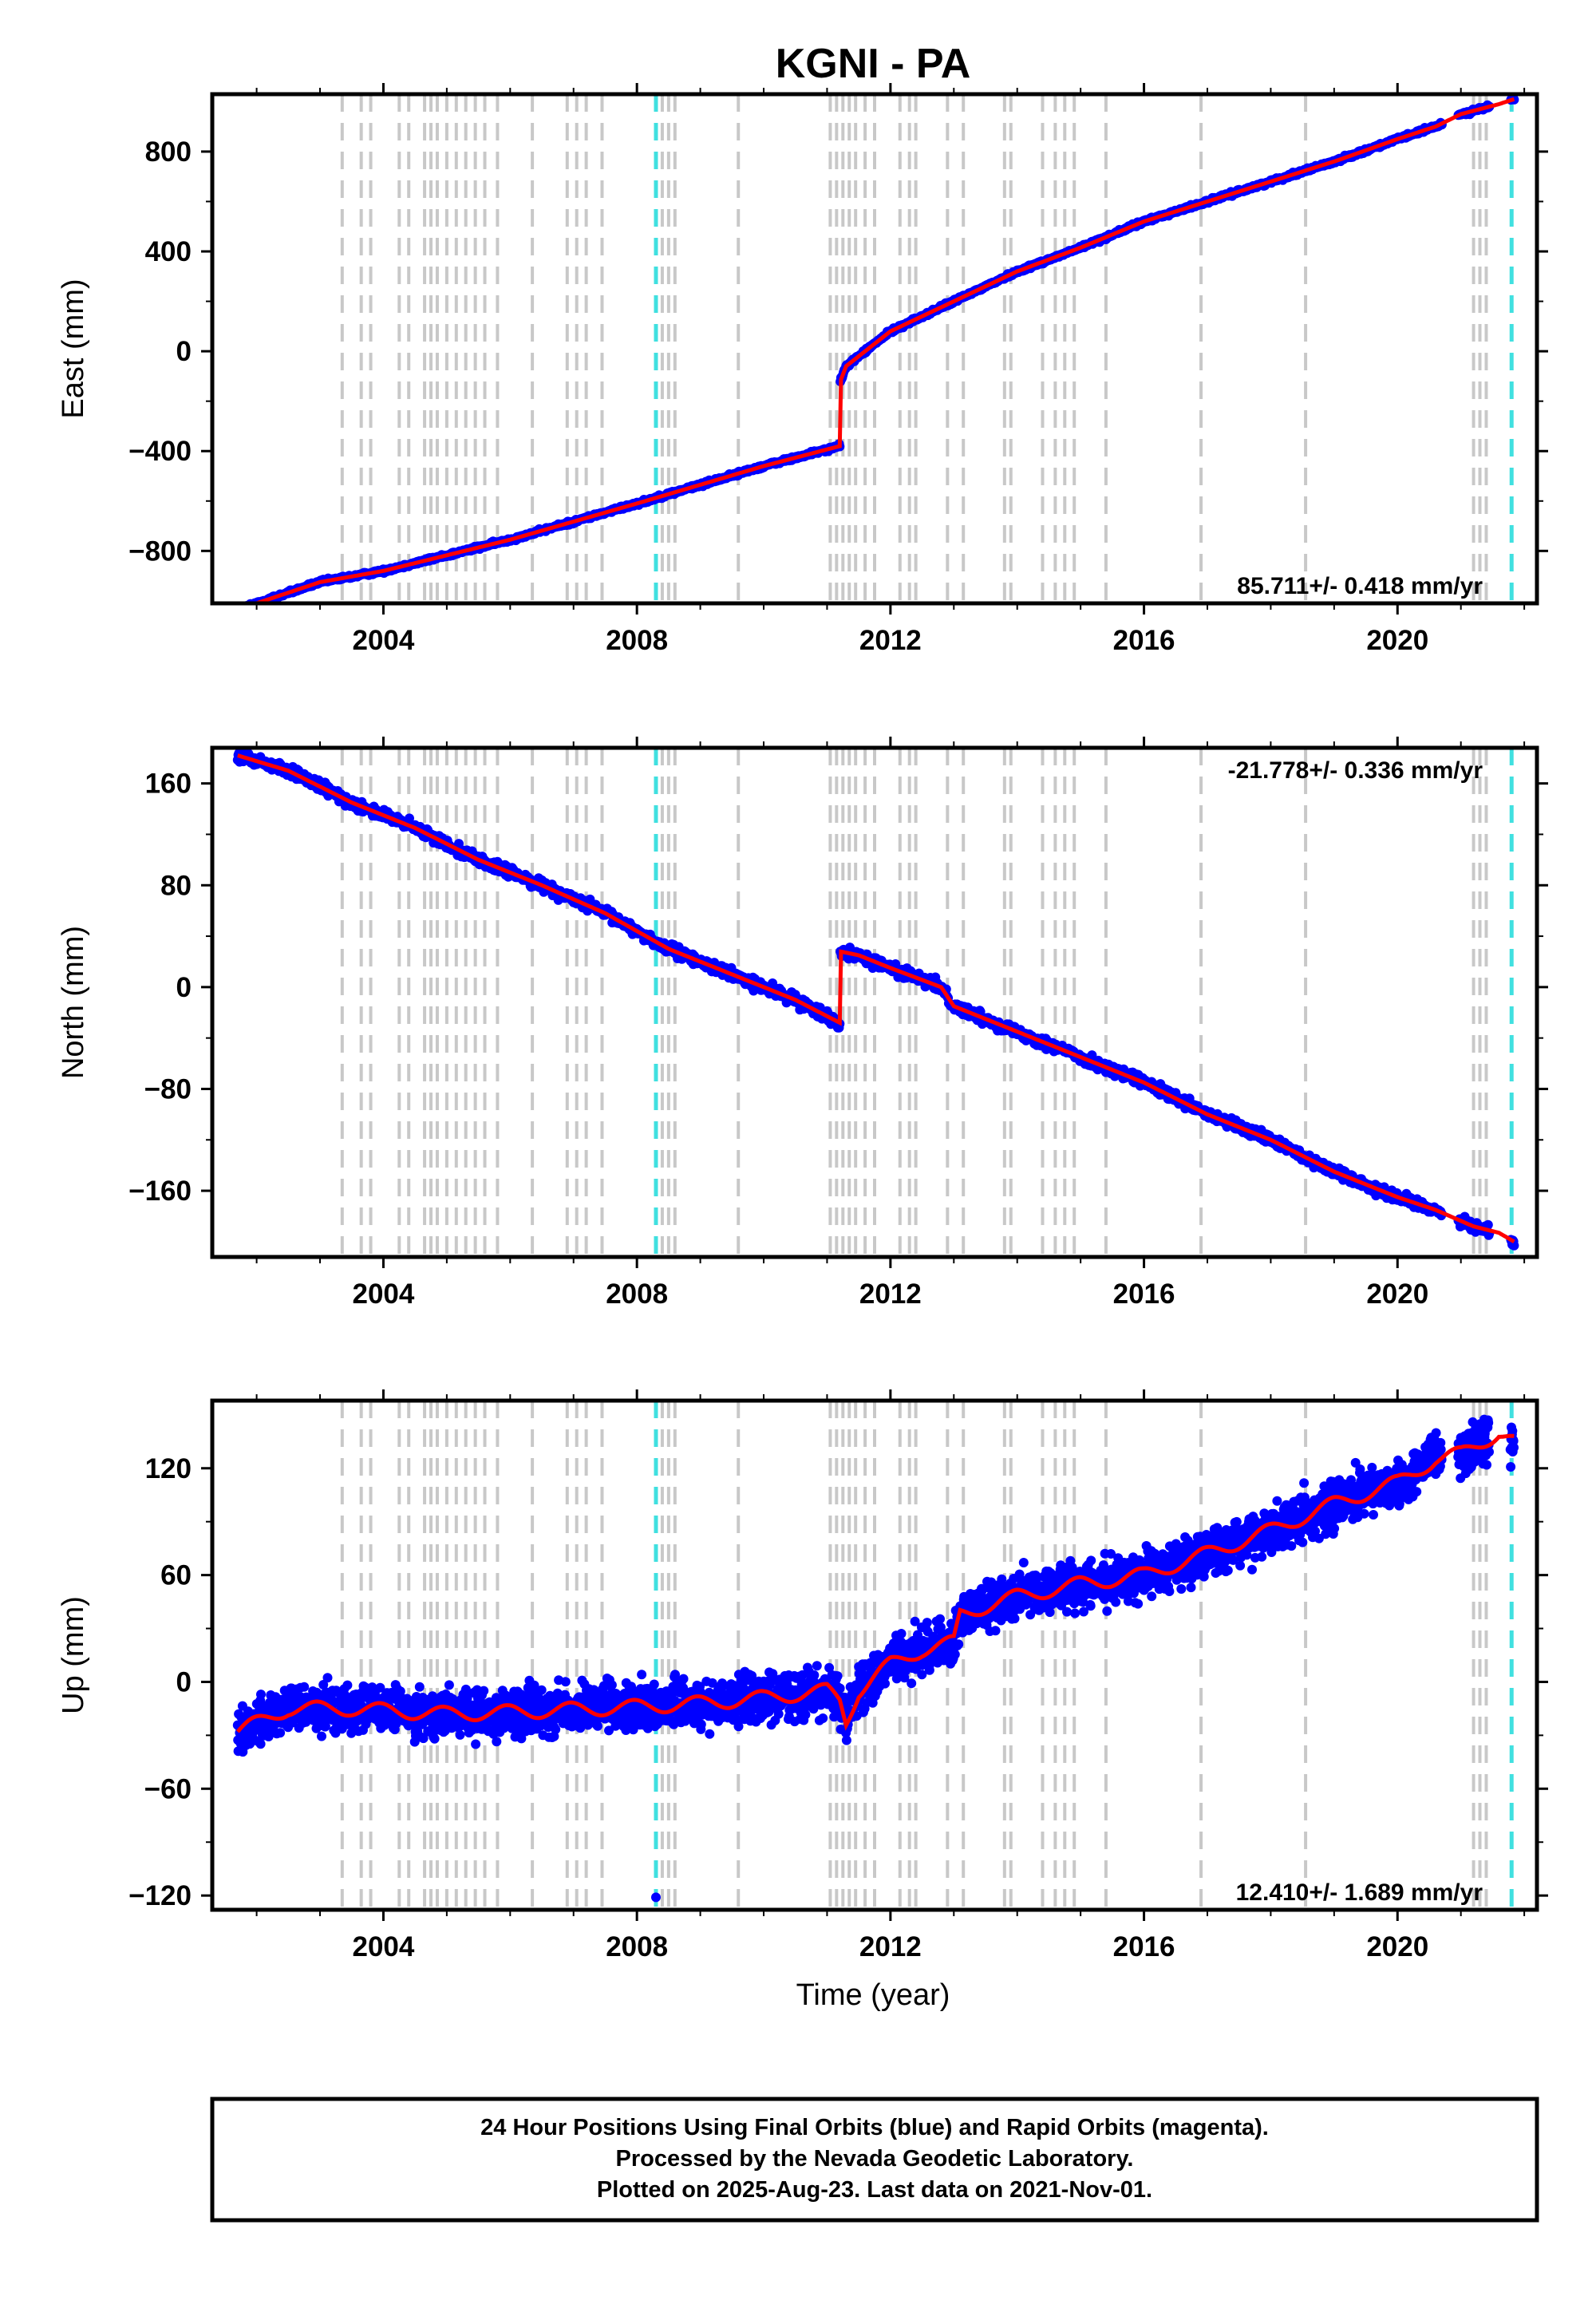  I want to click on y-axis-label: North (mm), so click(73, 1002).